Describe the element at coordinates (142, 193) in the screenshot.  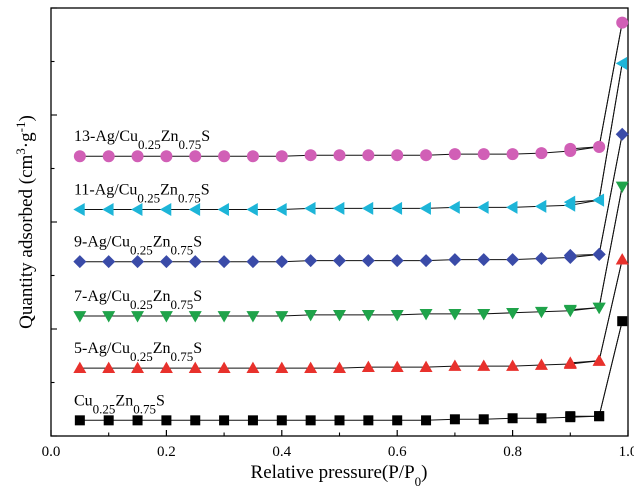
I see `series-label: 11-Ag/Cu0.25Zn0.75S` at that location.